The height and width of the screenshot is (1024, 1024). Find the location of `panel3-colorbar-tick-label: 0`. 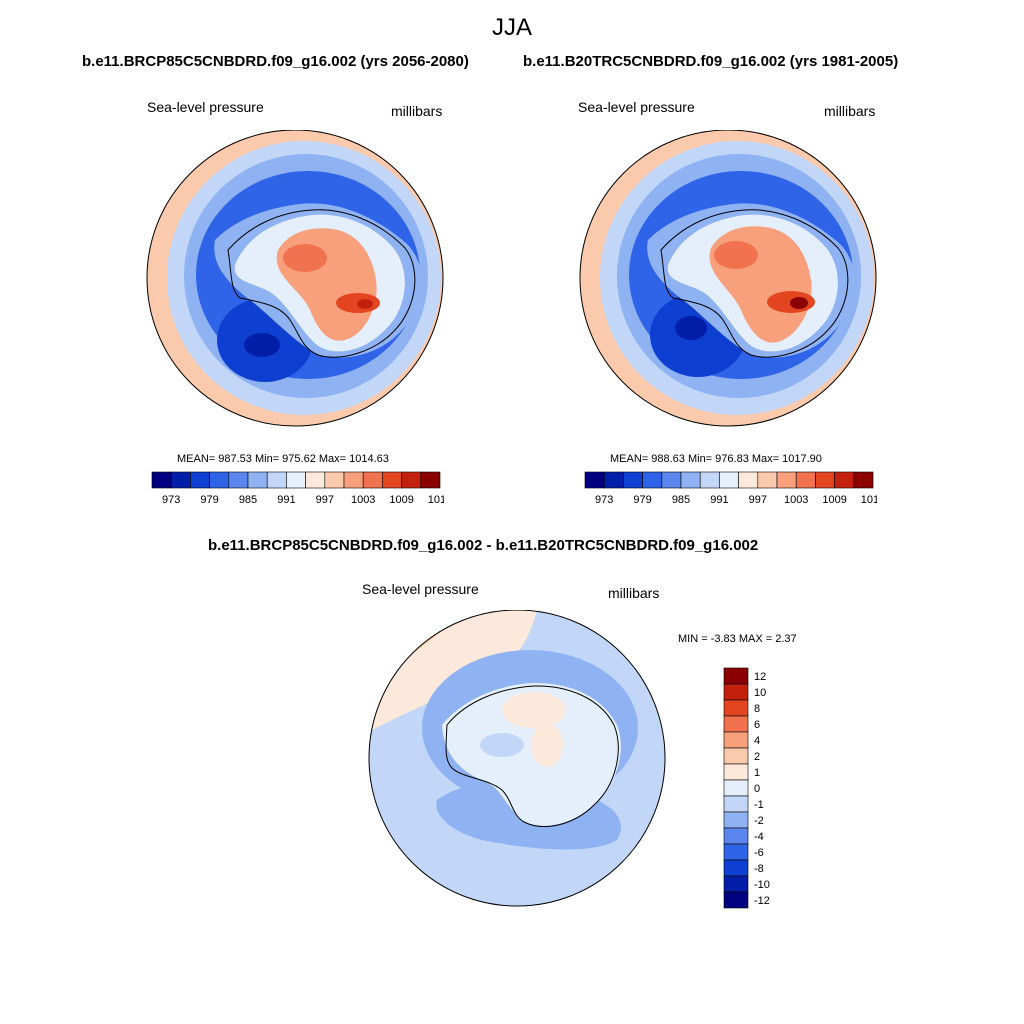

panel3-colorbar-tick-label: 0 is located at coordinates (757, 789).